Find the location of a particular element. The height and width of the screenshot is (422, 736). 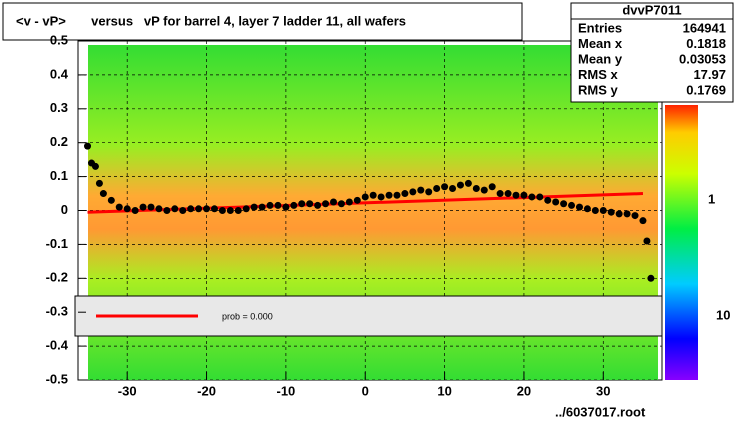

stats-label: Mean y is located at coordinates (600, 58).